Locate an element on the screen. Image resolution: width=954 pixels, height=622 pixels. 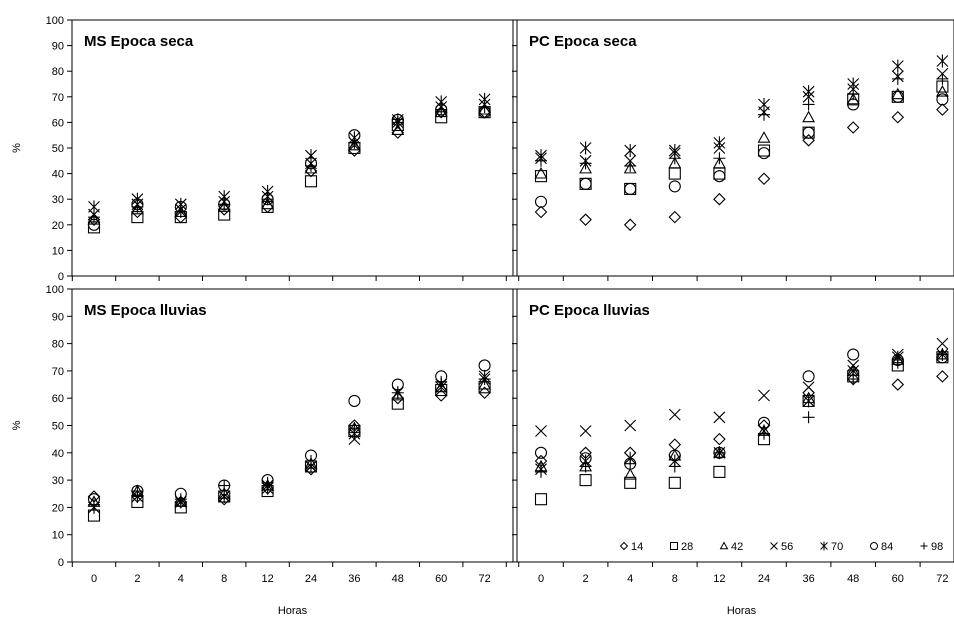
legend-label: 84 is located at coordinates (887, 547).